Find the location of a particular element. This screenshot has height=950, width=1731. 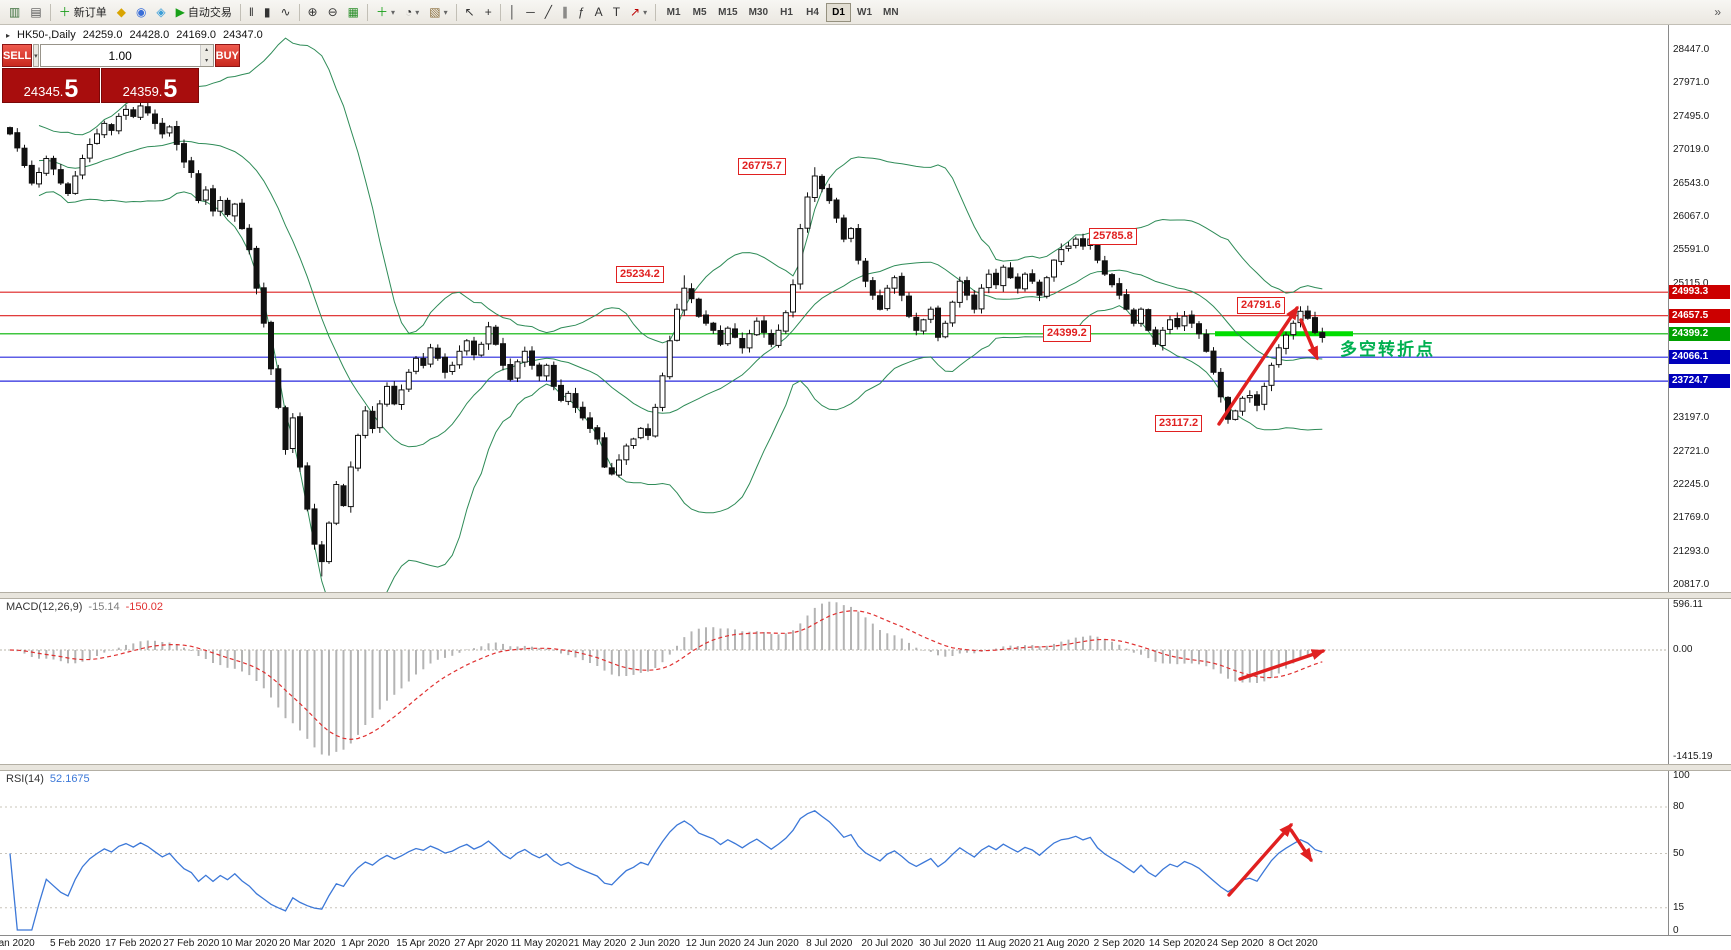

arrows-icon: ↗ is located at coordinates (635, 12).